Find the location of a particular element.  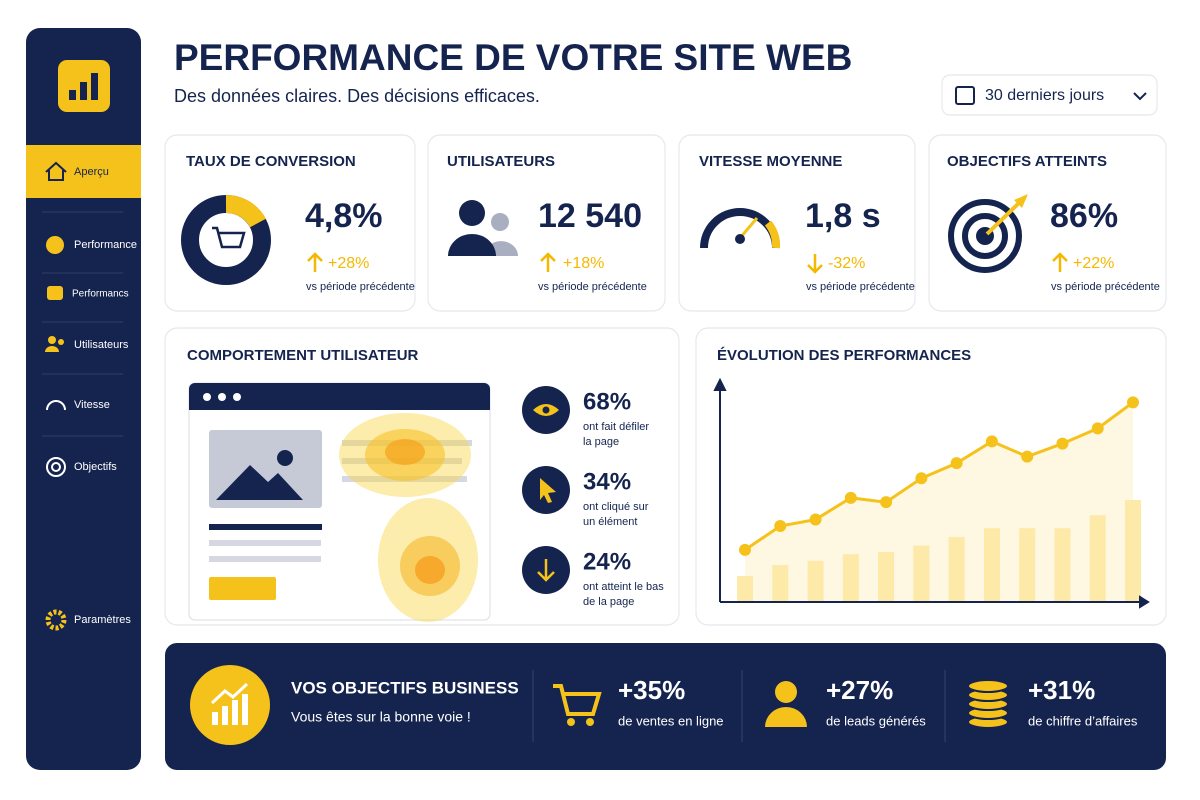

nav-active is located at coordinates (83, 171).